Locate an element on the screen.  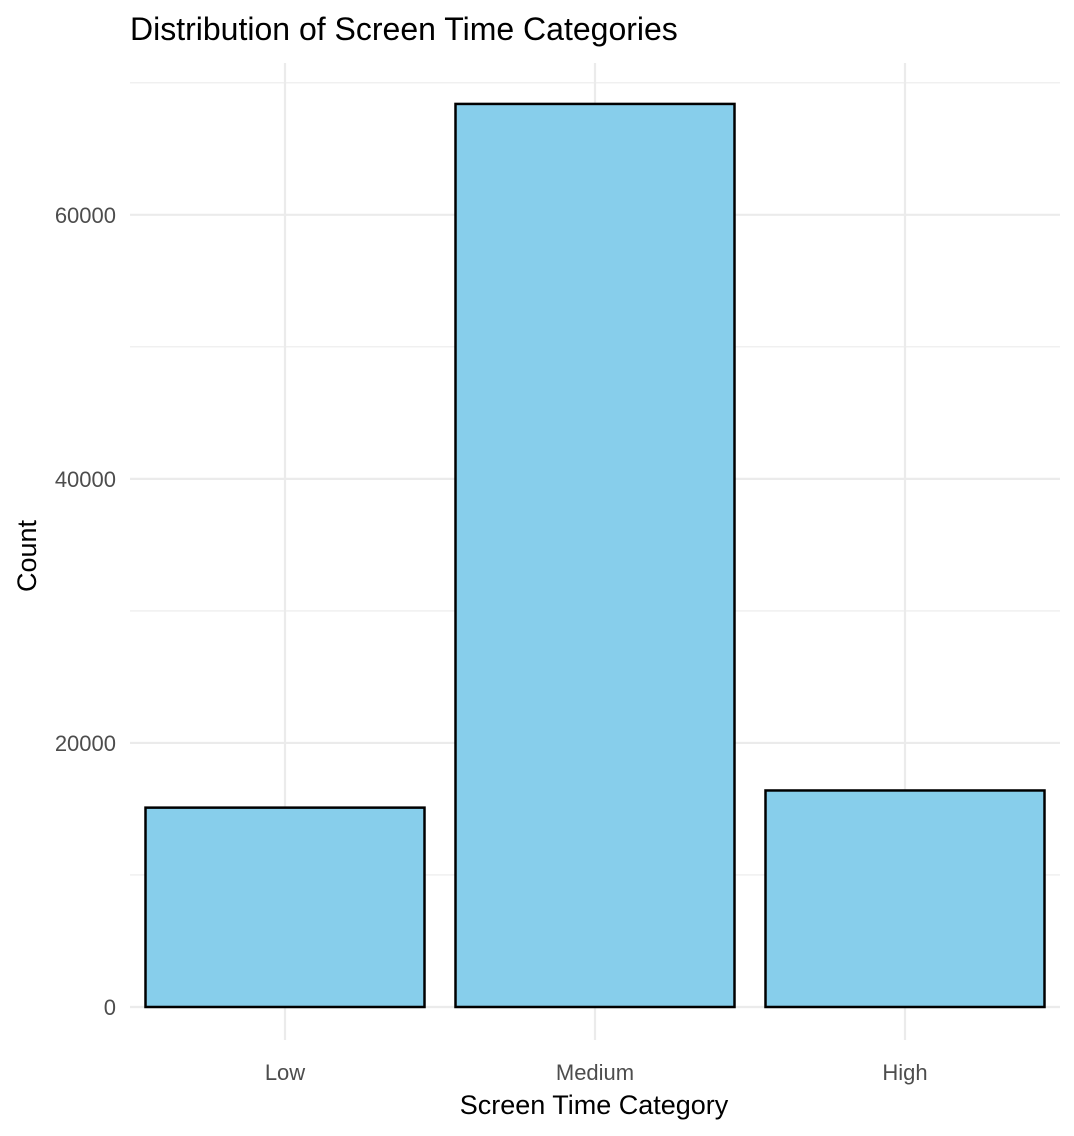
y-tick-label: 20000 is located at coordinates (85, 743).